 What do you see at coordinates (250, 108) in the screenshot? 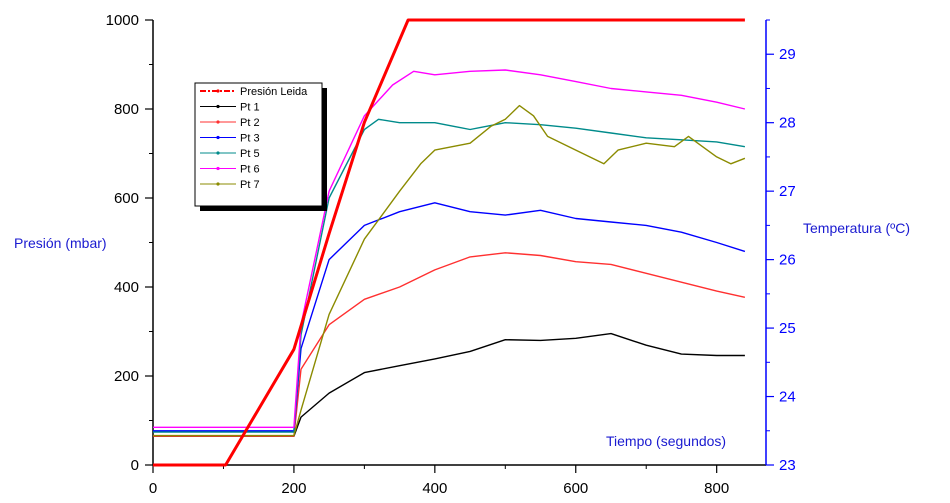
I see `legend-label: Pt 1` at bounding box center [250, 108].